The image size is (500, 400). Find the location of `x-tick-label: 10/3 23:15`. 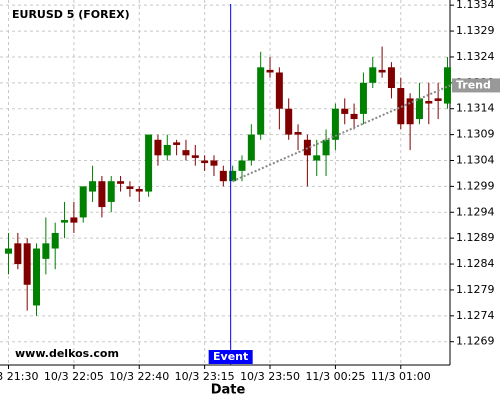

x-tick-label: 10/3 23:15 is located at coordinates (205, 376).